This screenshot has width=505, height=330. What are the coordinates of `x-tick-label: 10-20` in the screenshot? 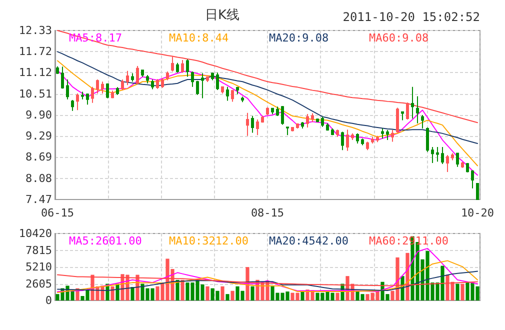 It's located at (477, 213).